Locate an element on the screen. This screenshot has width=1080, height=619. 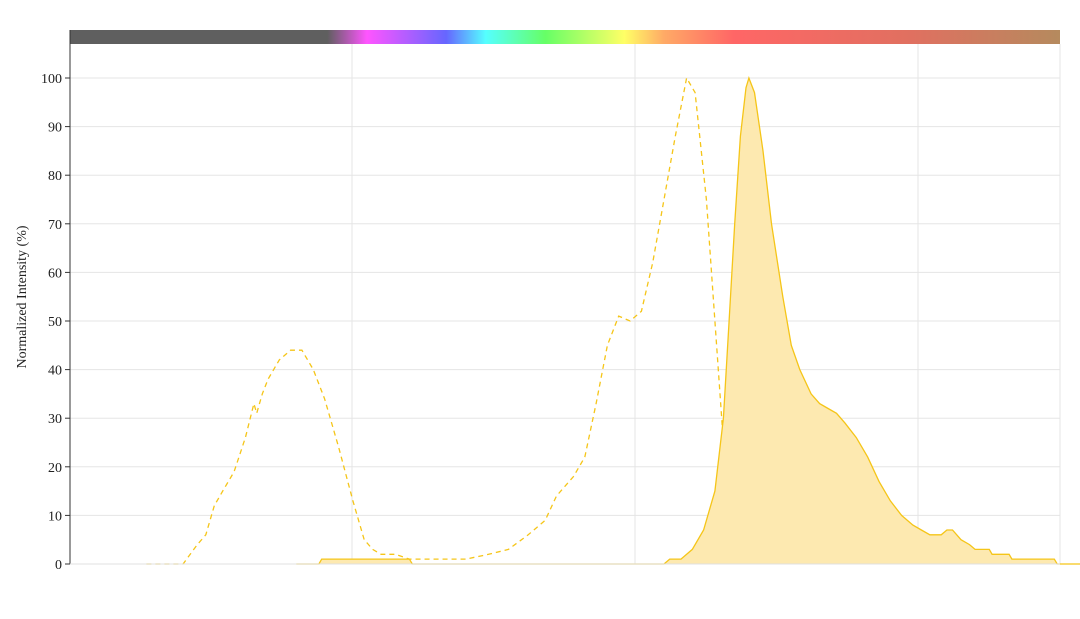
y-axis-label: Normalized Intensity (%) is located at coordinates (22, 296).